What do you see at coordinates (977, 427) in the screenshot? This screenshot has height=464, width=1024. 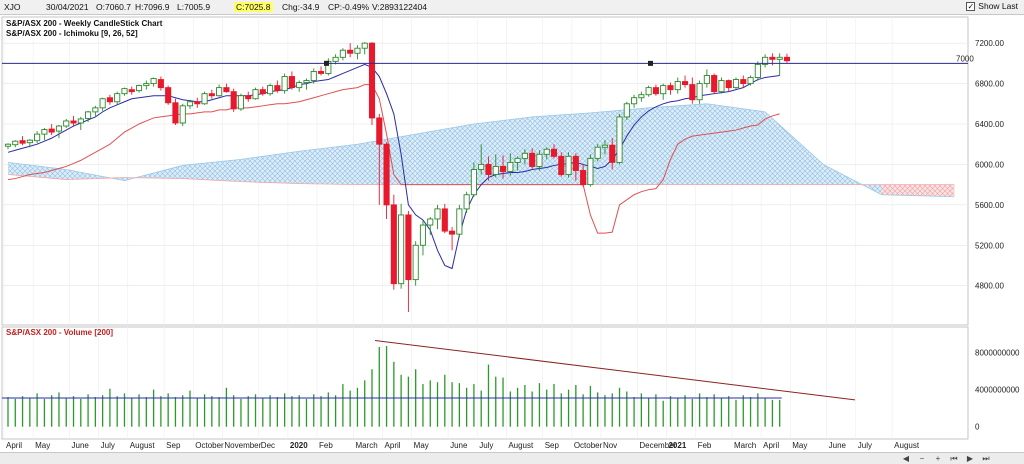 I see `volume-tick-label: 0` at bounding box center [977, 427].